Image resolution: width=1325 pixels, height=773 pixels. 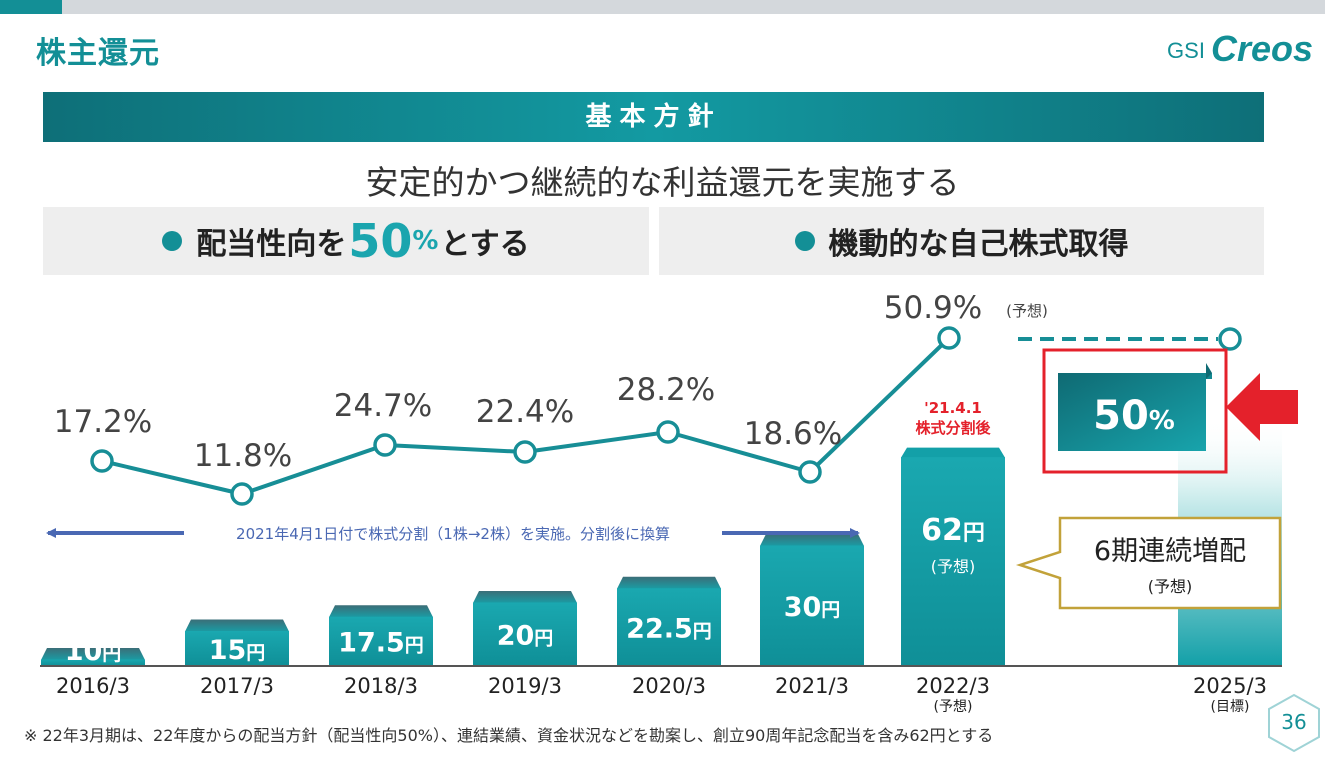 What do you see at coordinates (525, 412) in the screenshot?
I see `payout-value-label: 22.4%` at bounding box center [525, 412].